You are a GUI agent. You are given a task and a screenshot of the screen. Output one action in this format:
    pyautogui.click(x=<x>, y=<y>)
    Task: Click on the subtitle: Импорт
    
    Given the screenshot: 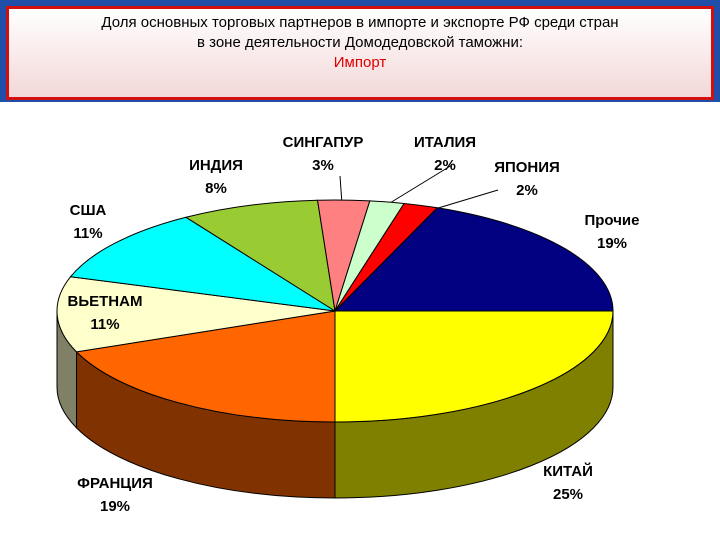 What is the action you would take?
    pyautogui.click(x=360, y=62)
    